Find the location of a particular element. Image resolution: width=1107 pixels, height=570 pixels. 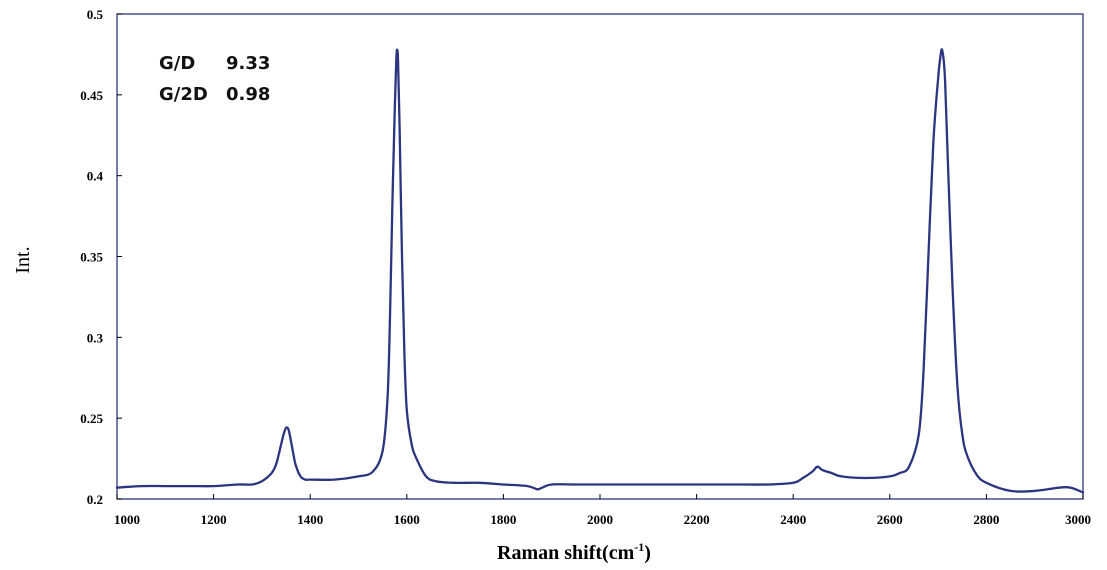

y-tick-label: 0.25 is located at coordinates (91, 418).